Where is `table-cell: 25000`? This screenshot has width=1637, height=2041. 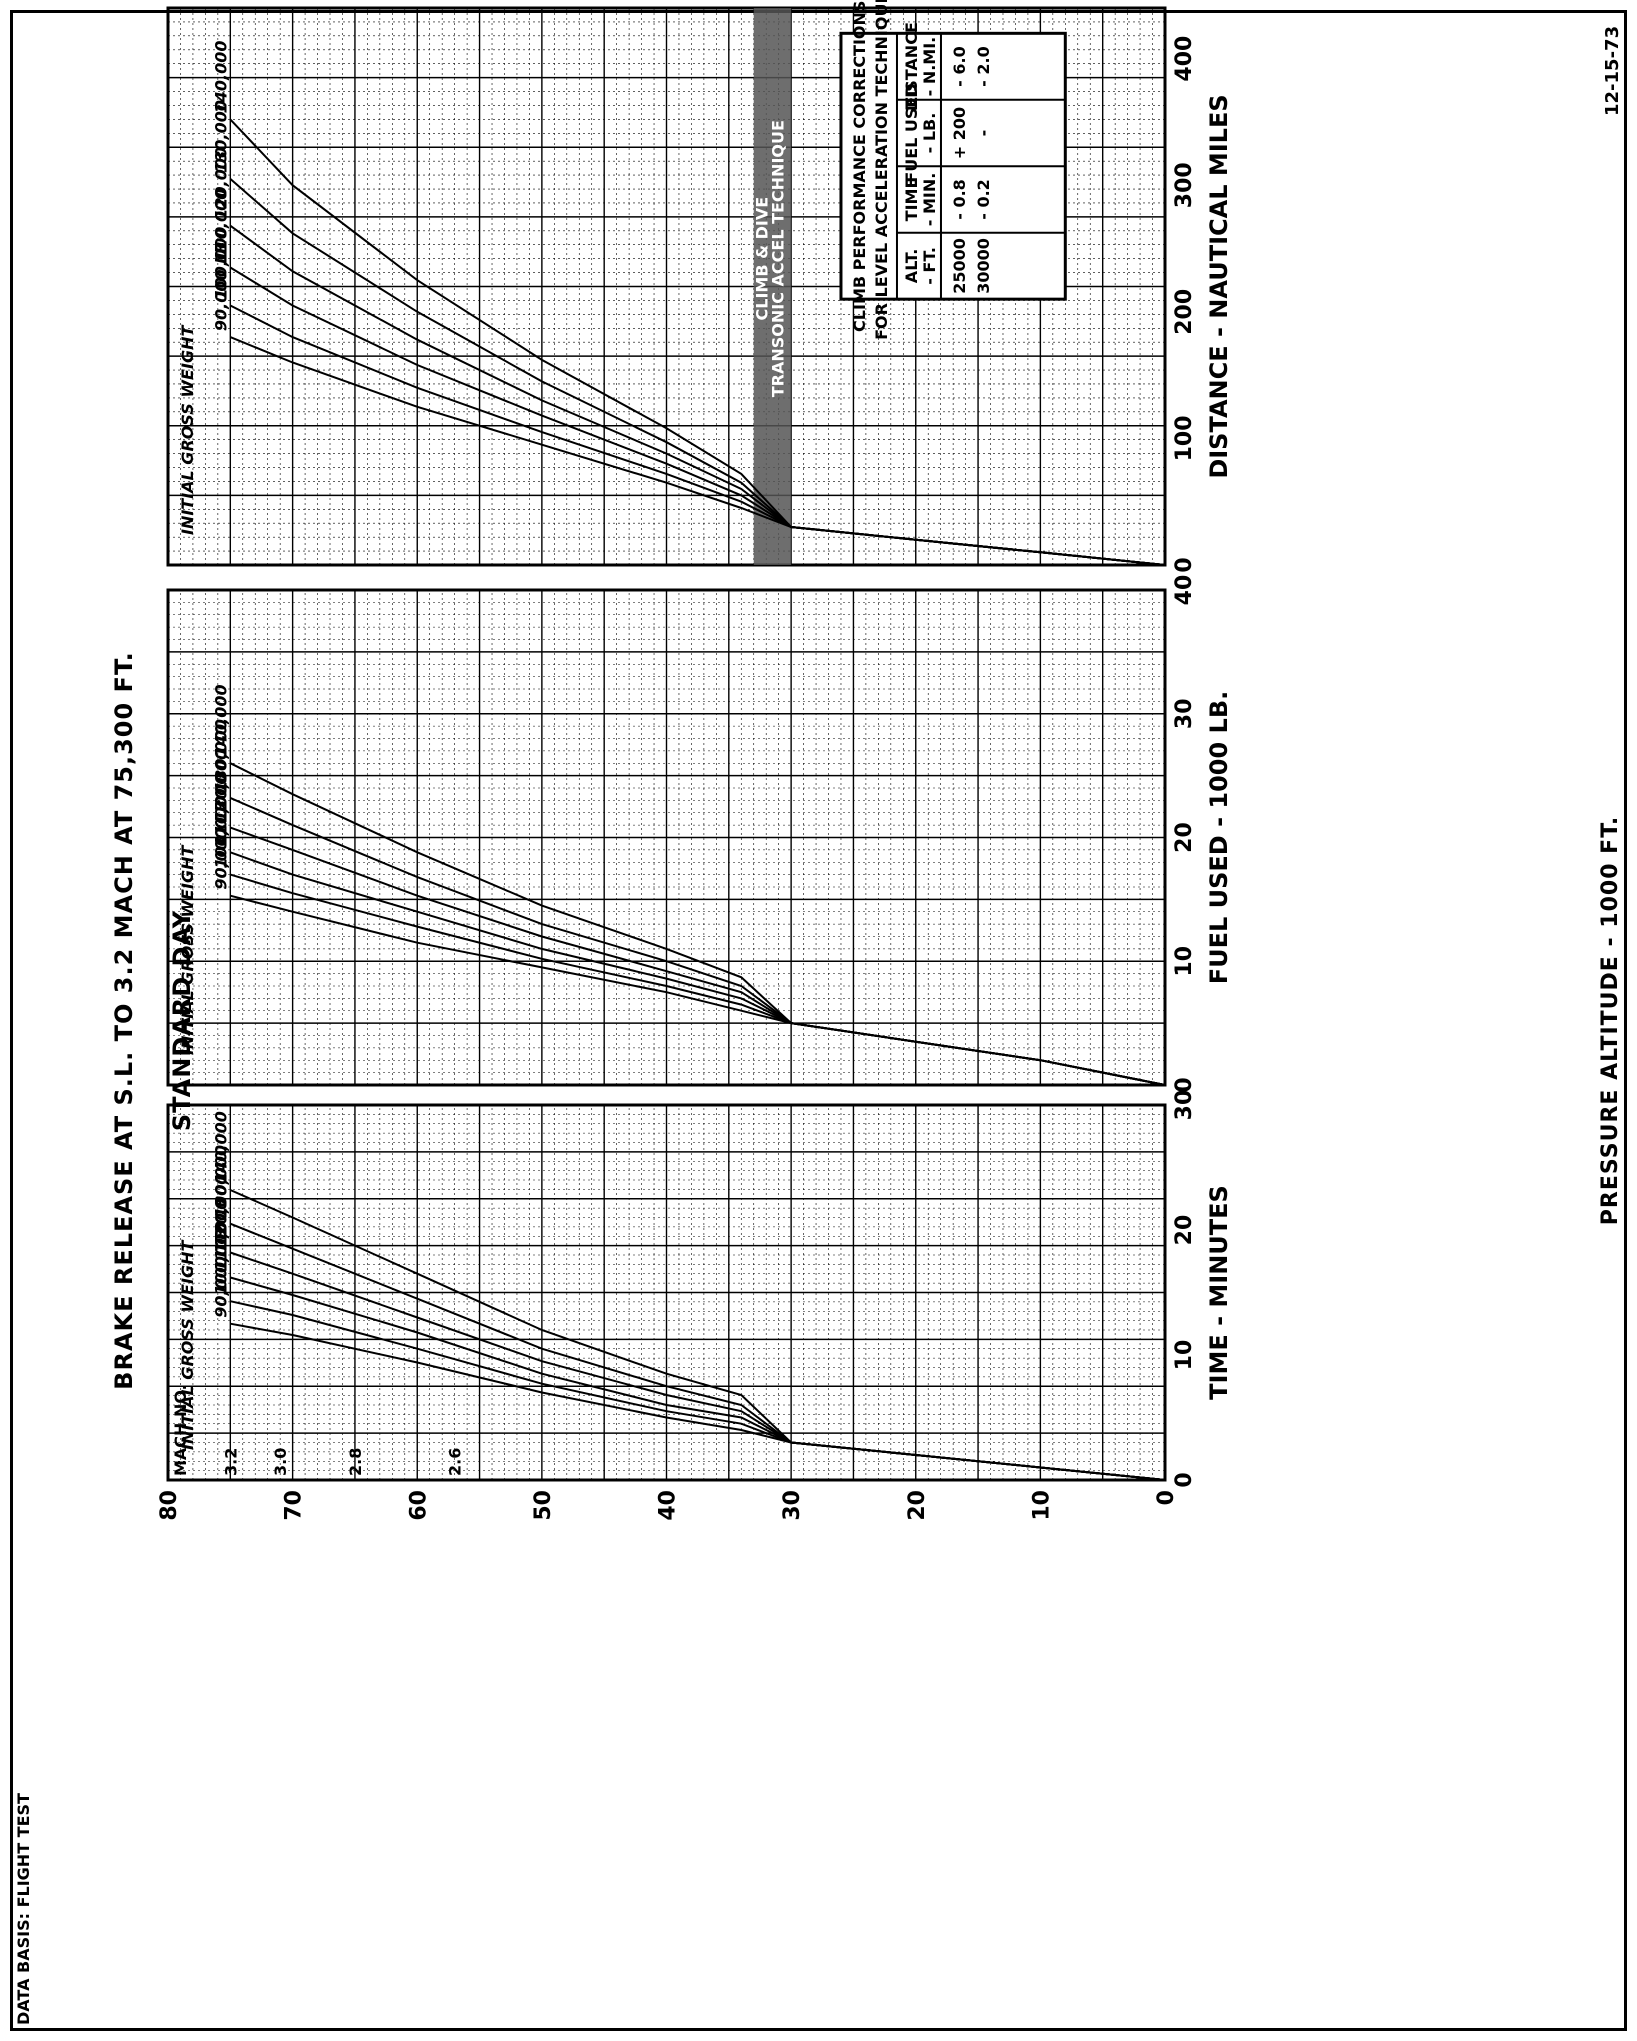 table-cell: 25000 is located at coordinates (959, 266).